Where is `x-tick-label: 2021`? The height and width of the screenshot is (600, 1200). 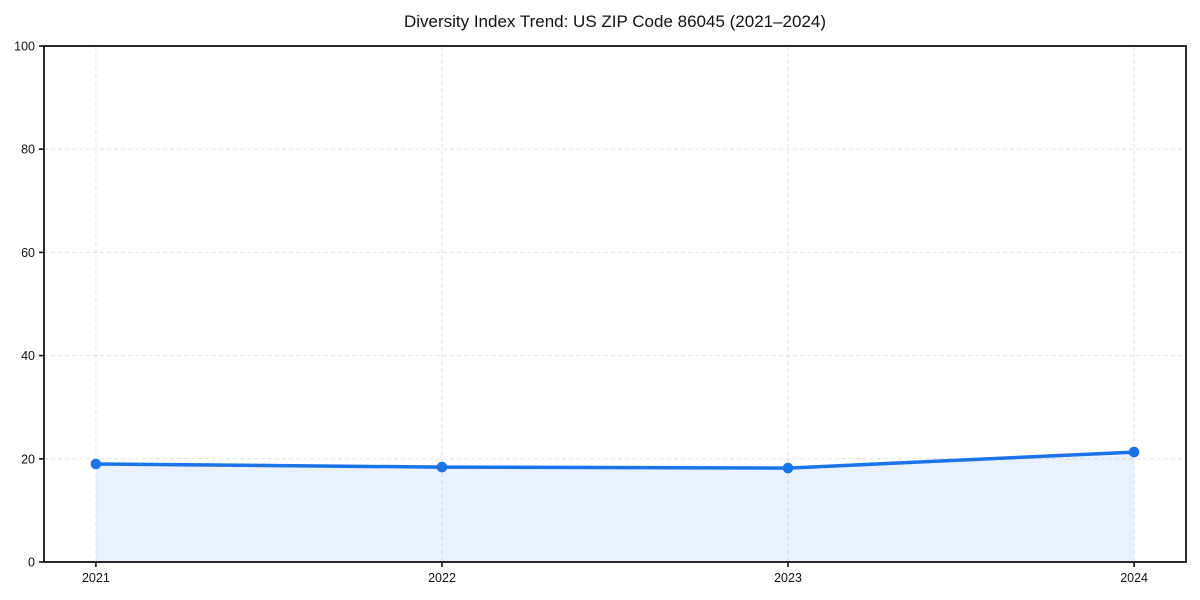
x-tick-label: 2021 is located at coordinates (96, 578).